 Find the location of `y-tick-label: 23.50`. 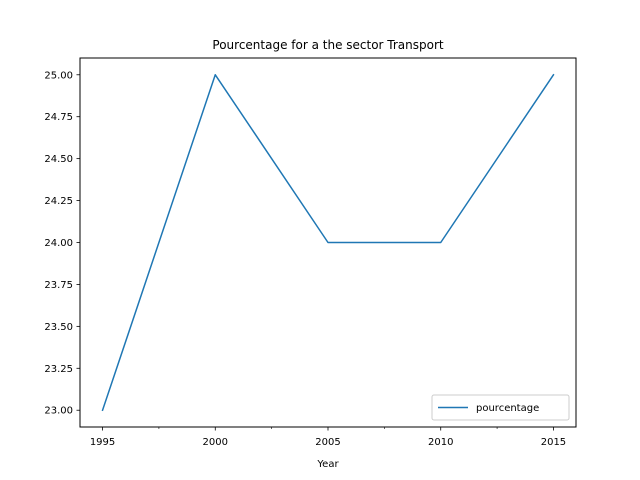

y-tick-label: 23.50 is located at coordinates (58, 327).